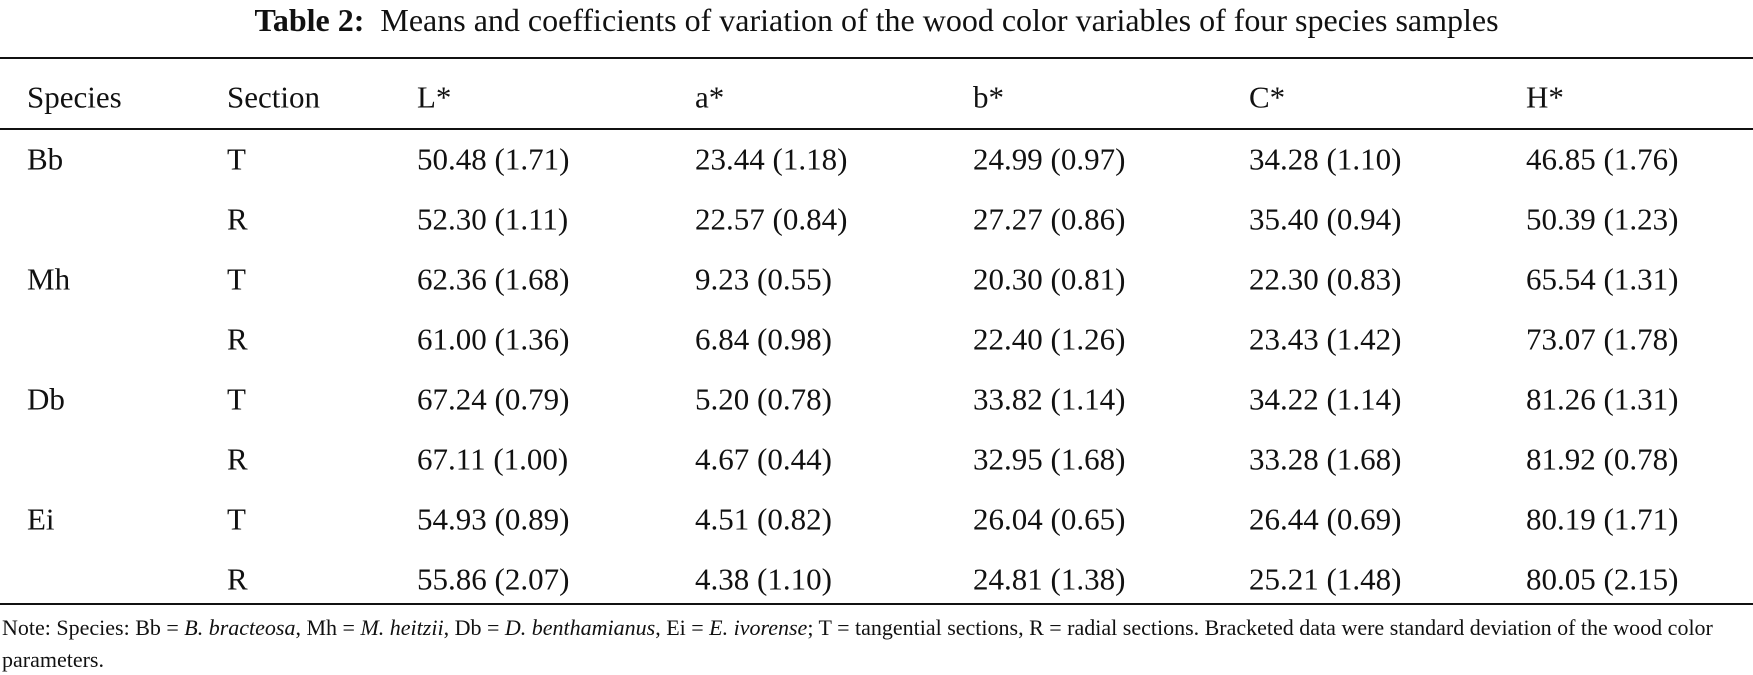 The image size is (1753, 675). What do you see at coordinates (710, 97) in the screenshot?
I see `column-header: a*` at bounding box center [710, 97].